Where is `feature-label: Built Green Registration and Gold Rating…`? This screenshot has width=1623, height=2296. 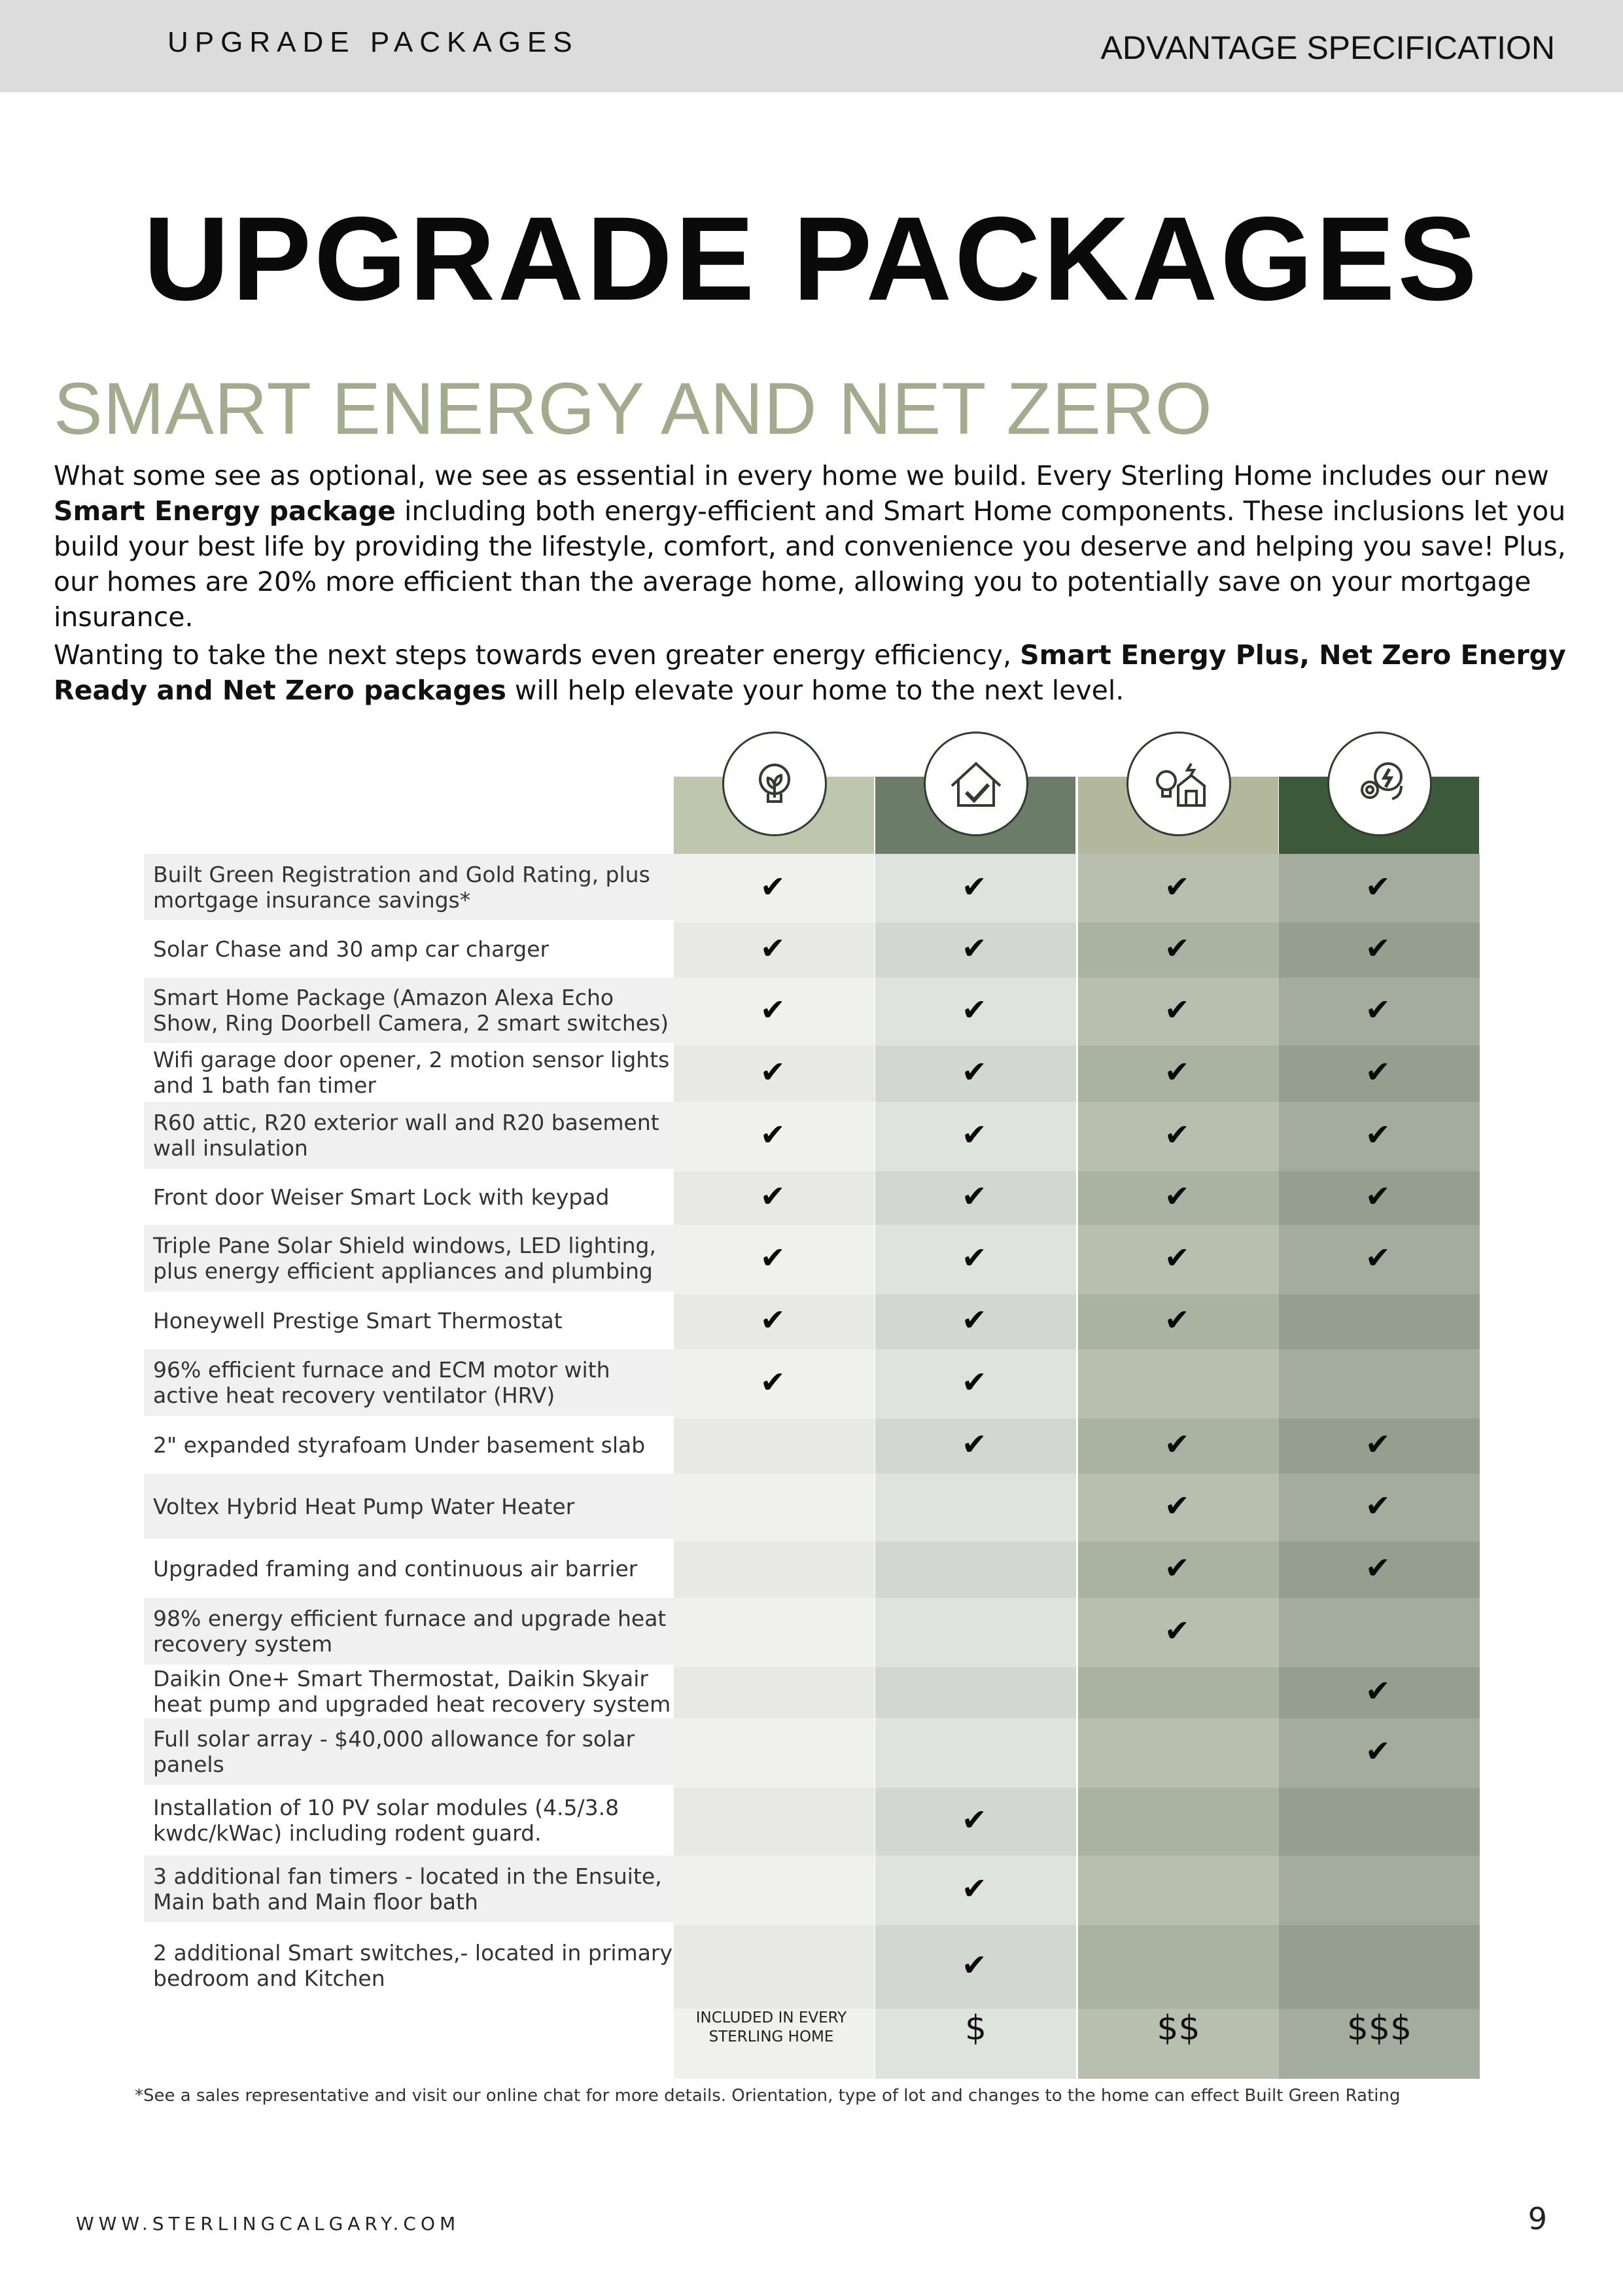 feature-label: Built Green Registration and Gold Rating… is located at coordinates (409, 887).